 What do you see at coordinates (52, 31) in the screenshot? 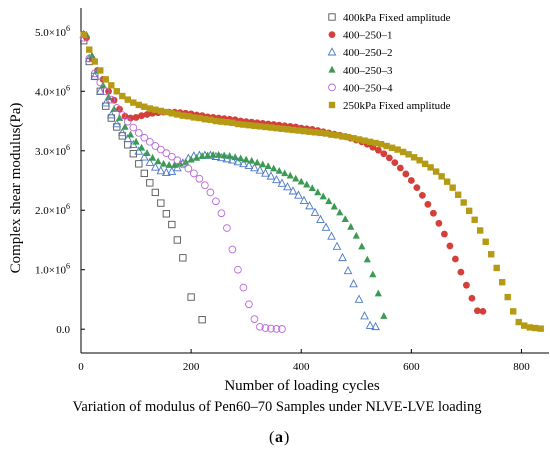
I see `y-tick-label: 5.0×10⁶` at bounding box center [52, 31].